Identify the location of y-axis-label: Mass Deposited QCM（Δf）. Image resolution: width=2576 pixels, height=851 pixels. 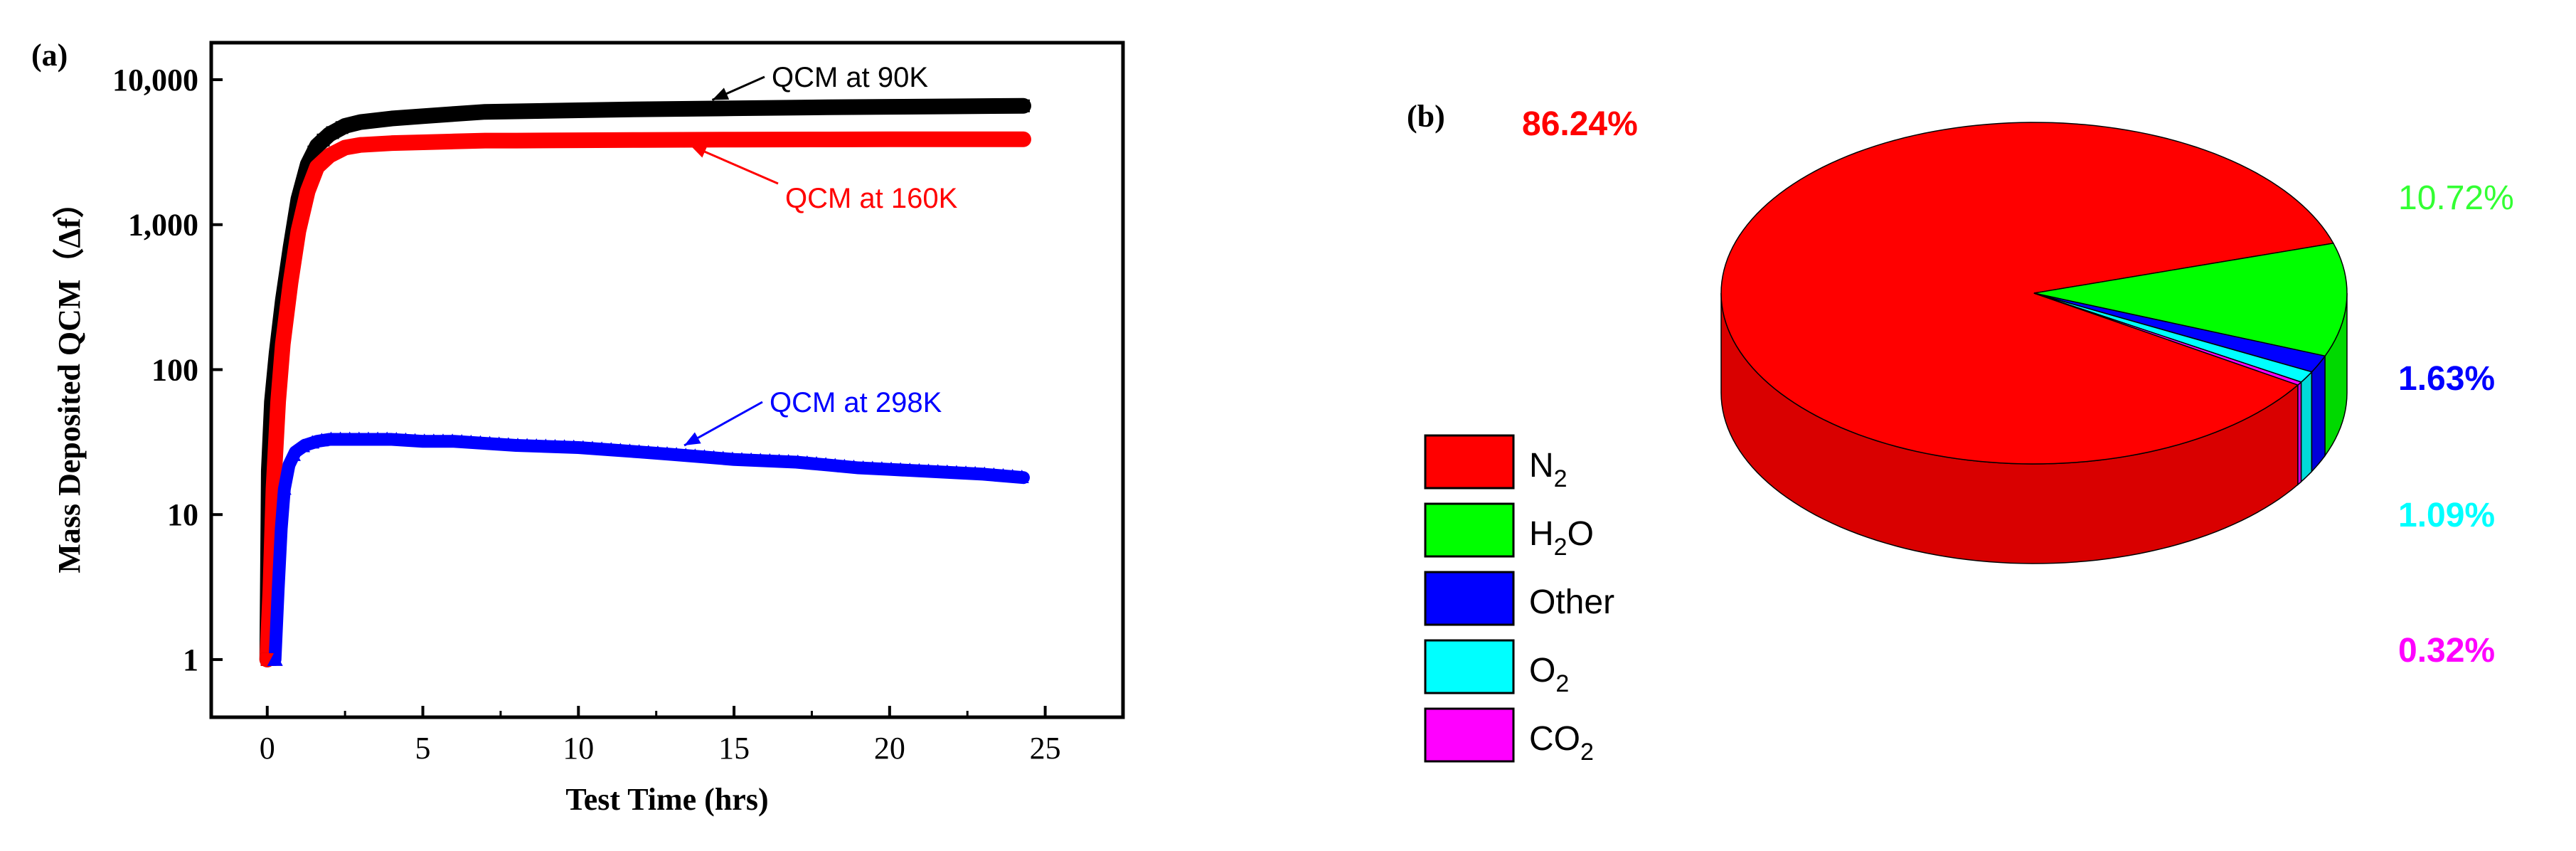
(69, 379).